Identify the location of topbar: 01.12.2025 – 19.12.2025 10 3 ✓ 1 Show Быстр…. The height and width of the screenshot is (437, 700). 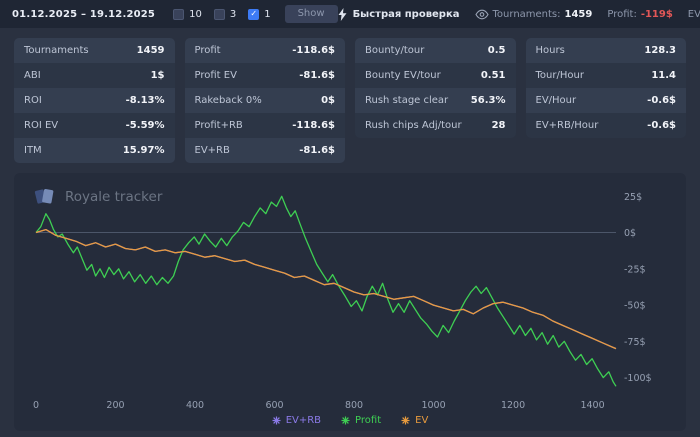
(350, 14).